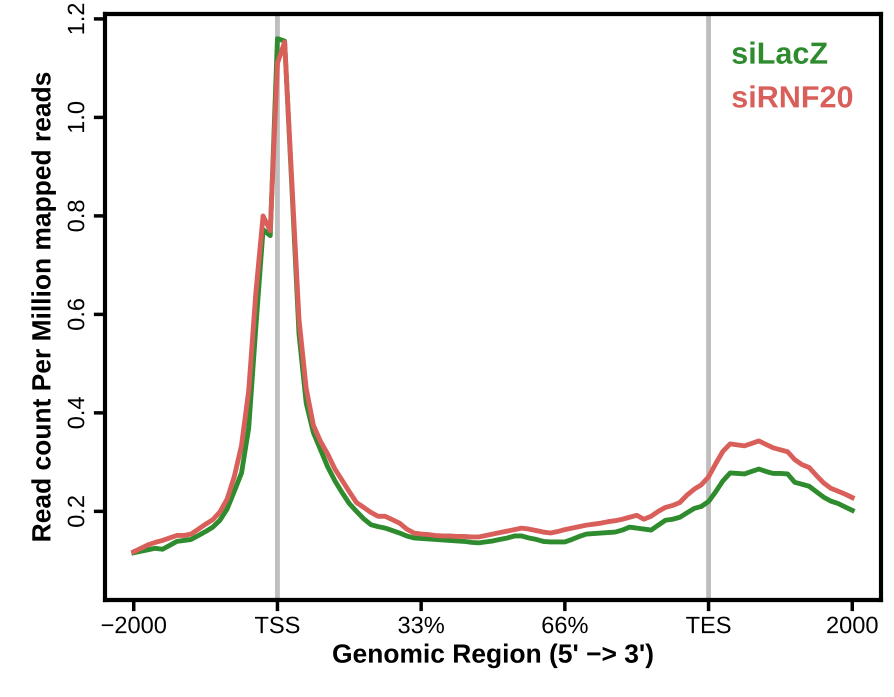  Describe the element at coordinates (277, 625) in the screenshot. I see `x-tick-label: TSS` at that location.